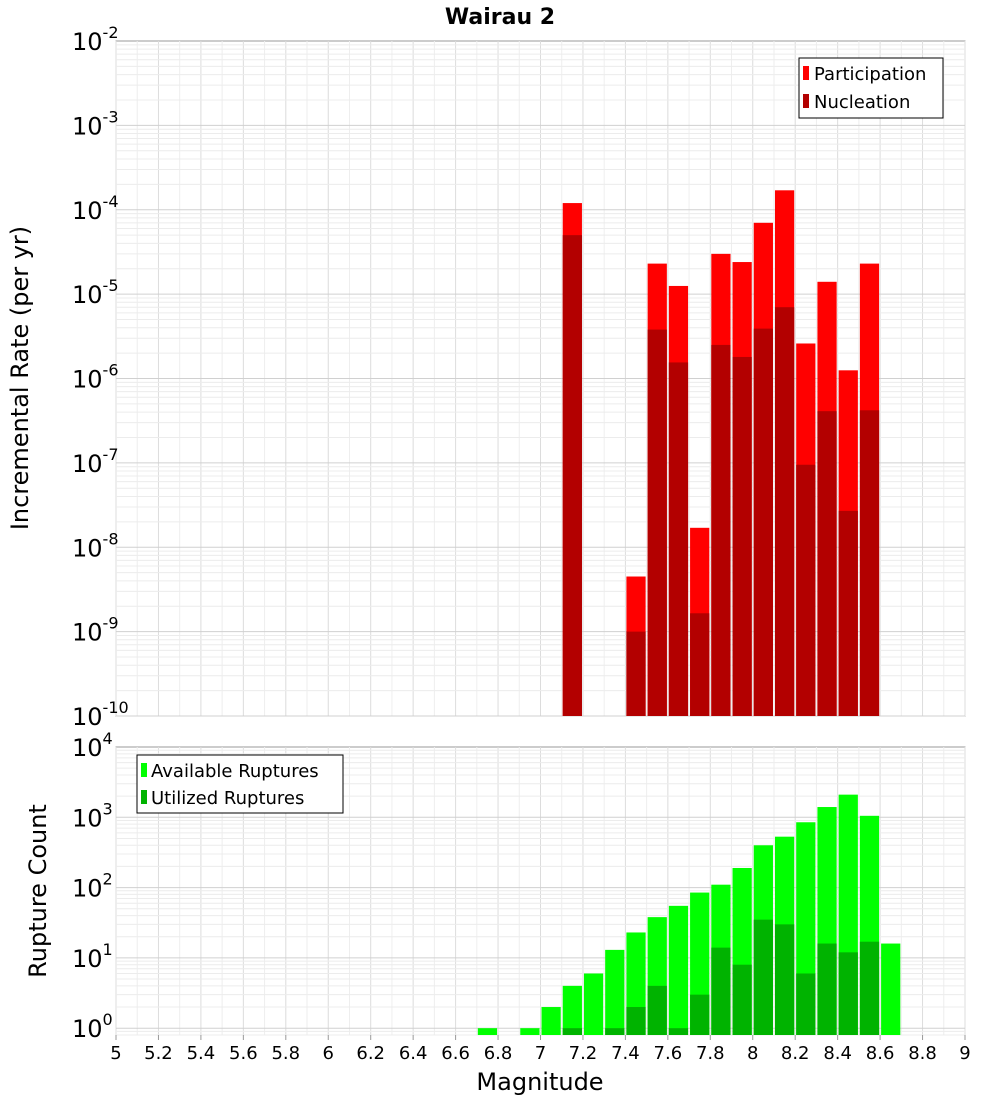  I want to click on x-tick-label: 8, so click(752, 1053).